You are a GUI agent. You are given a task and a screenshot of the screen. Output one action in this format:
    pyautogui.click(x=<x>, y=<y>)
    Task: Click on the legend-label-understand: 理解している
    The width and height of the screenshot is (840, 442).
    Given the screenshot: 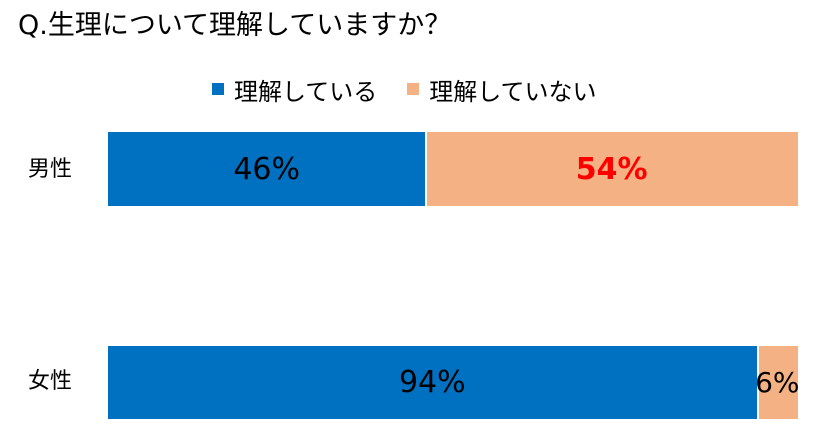 What is the action you would take?
    pyautogui.click(x=306, y=91)
    